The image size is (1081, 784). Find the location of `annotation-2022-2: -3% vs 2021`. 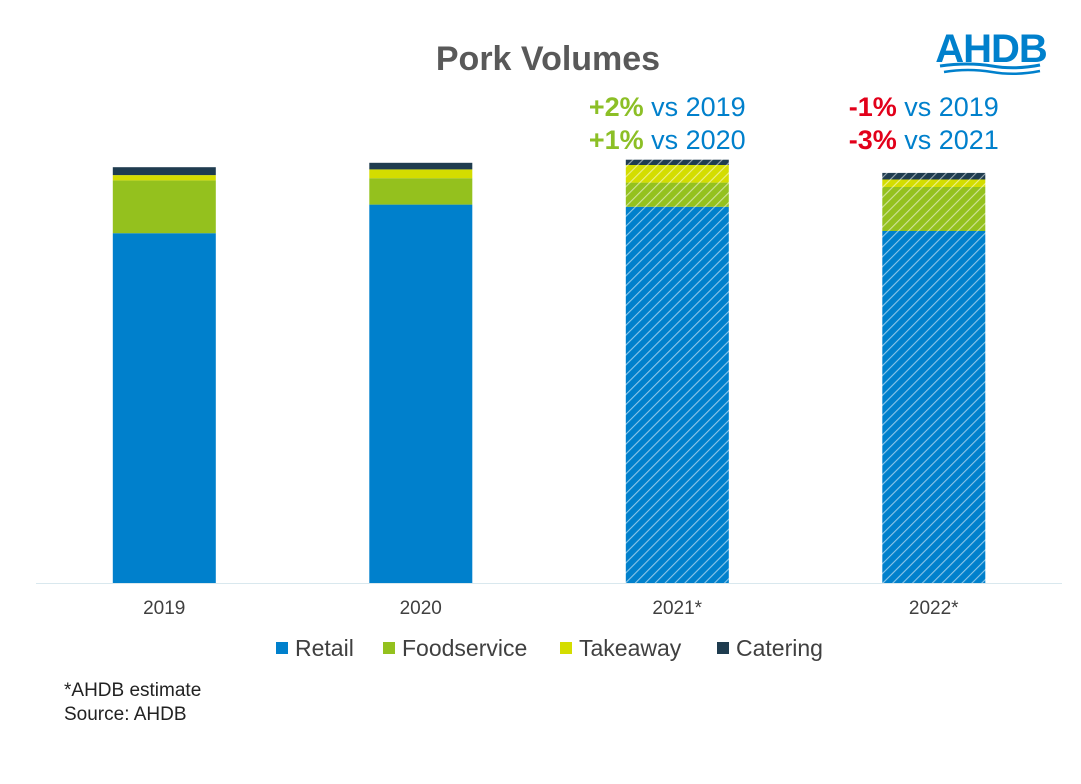

annotation-2022-2: -3% vs 2021 is located at coordinates (924, 140).